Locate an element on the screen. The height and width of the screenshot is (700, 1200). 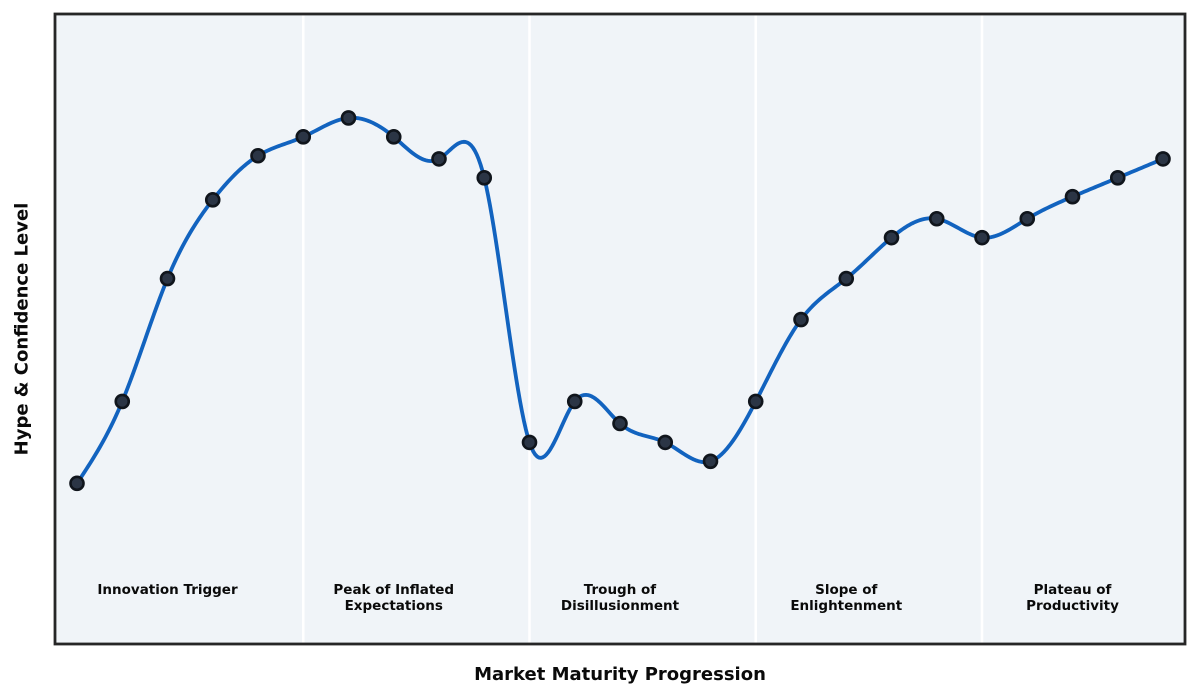
phase-label-peak-of-inflated-expectations: Peak of Inflated Expectations is located at coordinates (393, 598).